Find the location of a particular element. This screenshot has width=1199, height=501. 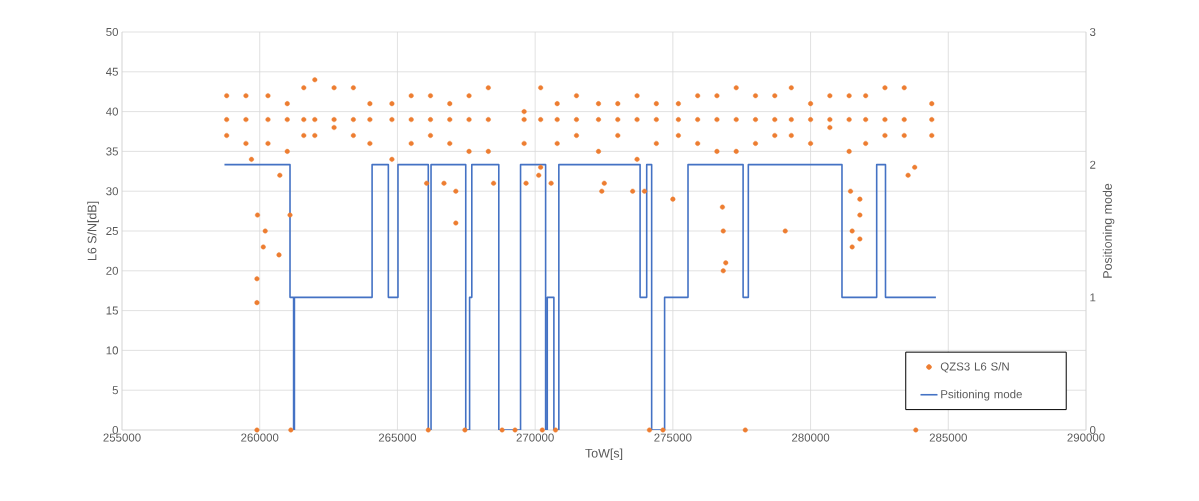

y2-tick-label: 1 is located at coordinates (1093, 297).